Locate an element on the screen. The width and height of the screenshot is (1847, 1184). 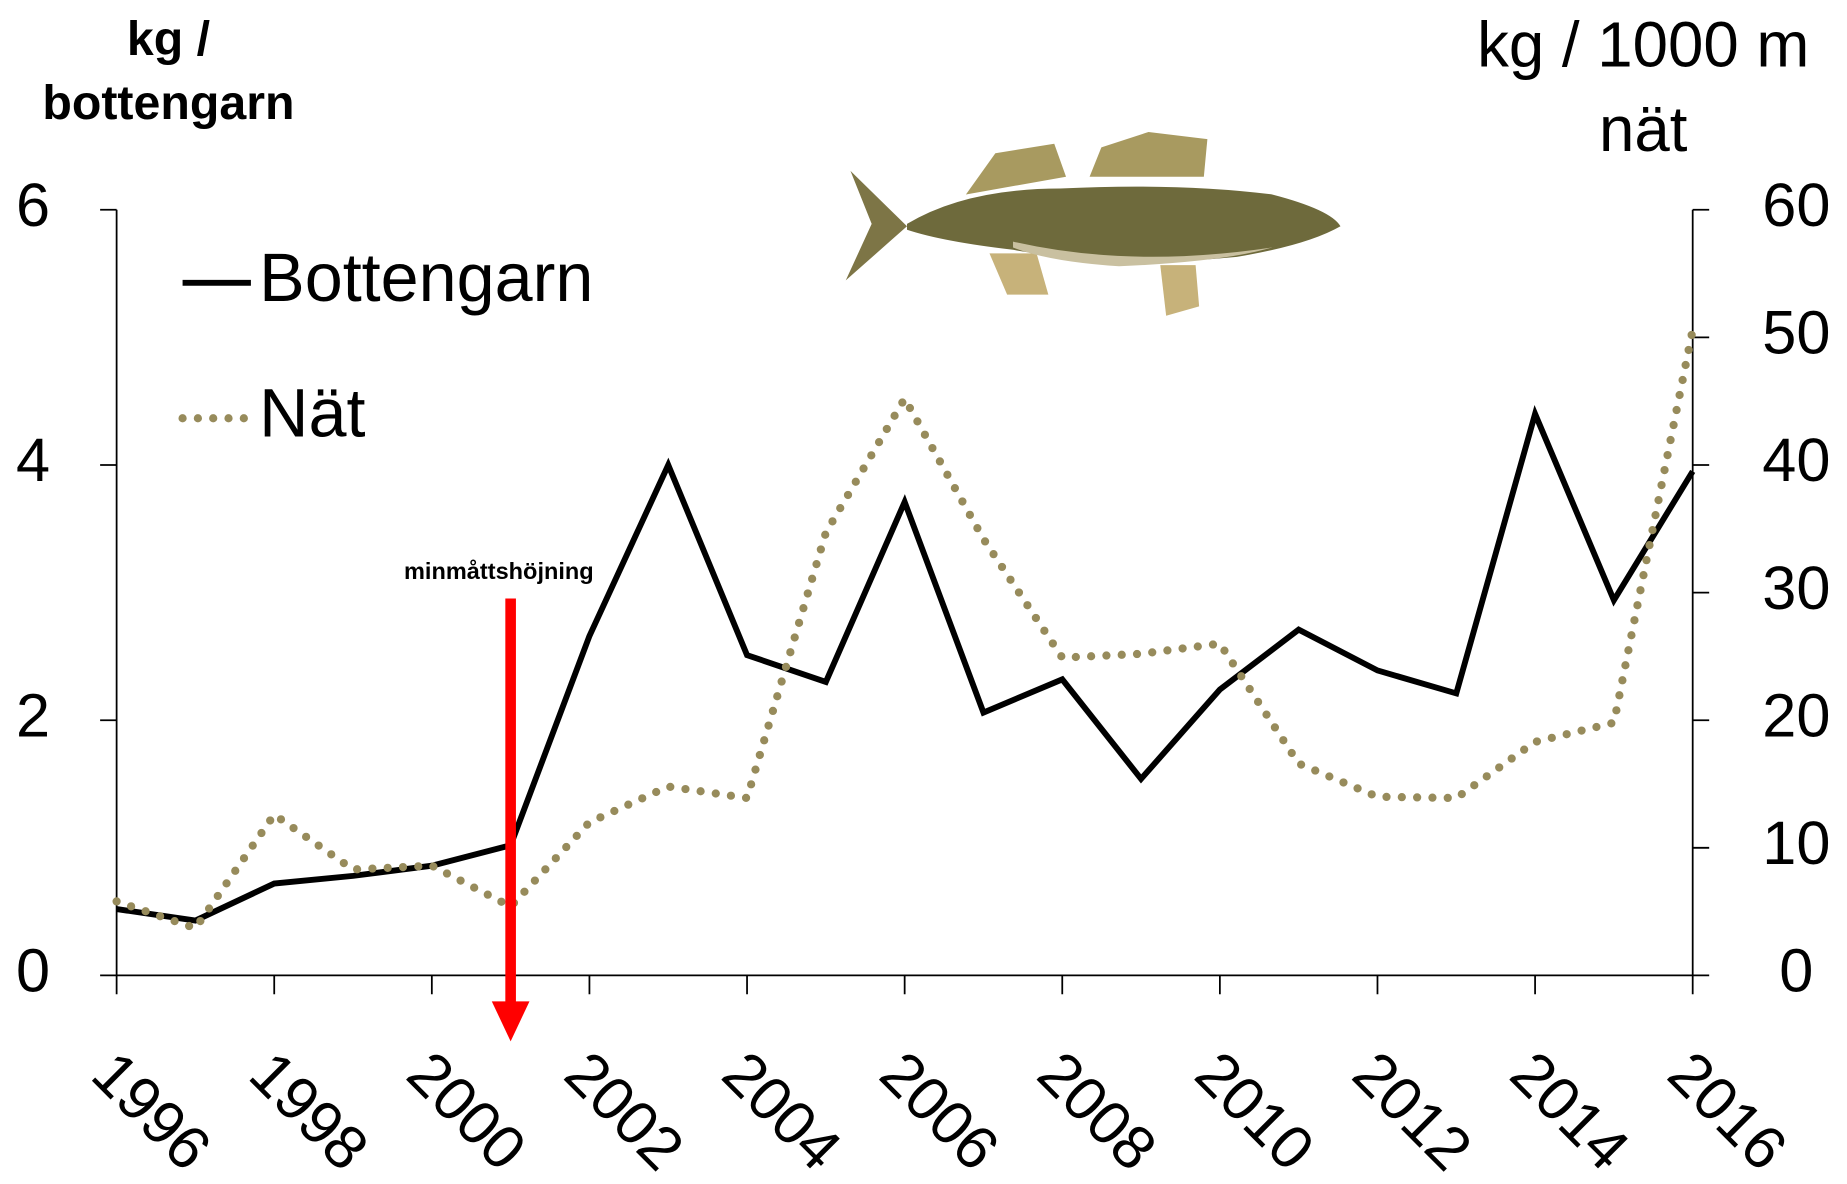
x-tick-label: 2004 is located at coordinates (782, 1111).